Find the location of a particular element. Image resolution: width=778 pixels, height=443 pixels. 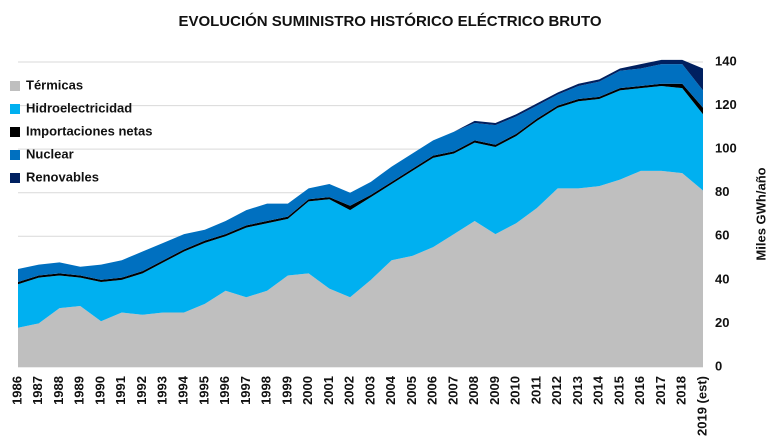

y-tick-label: 20 is located at coordinates (722, 322).